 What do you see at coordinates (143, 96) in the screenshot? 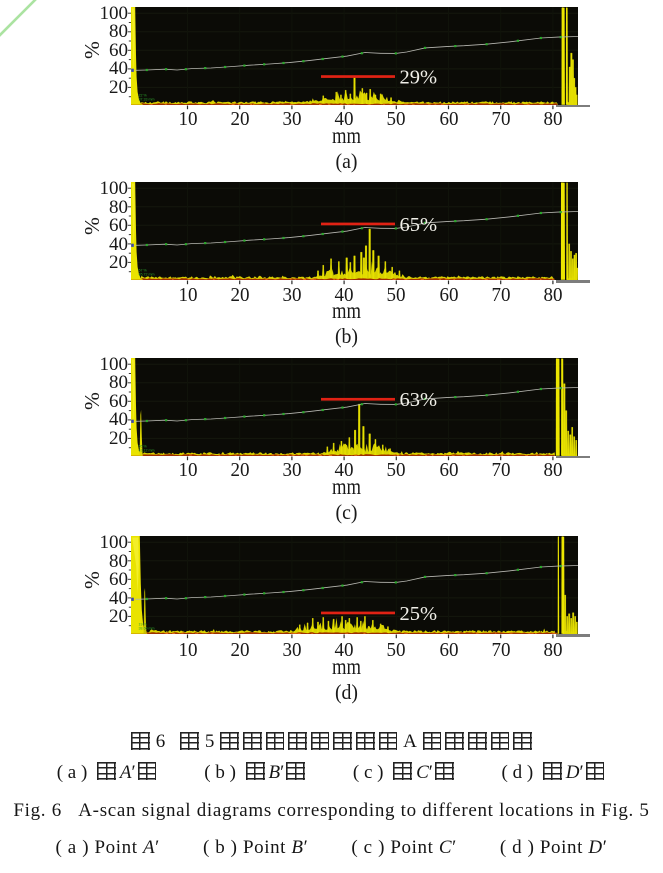
I see `svg-text: 22 %` at bounding box center [143, 96].